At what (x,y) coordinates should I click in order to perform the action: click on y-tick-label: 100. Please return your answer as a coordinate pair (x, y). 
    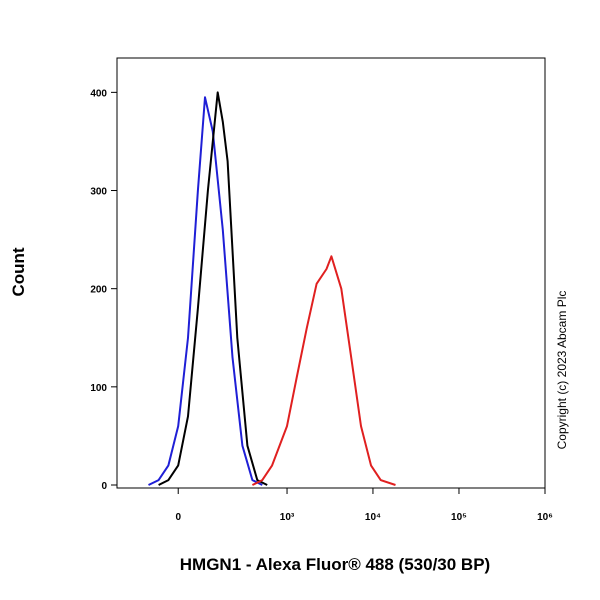
    Looking at the image, I should click on (98, 388).